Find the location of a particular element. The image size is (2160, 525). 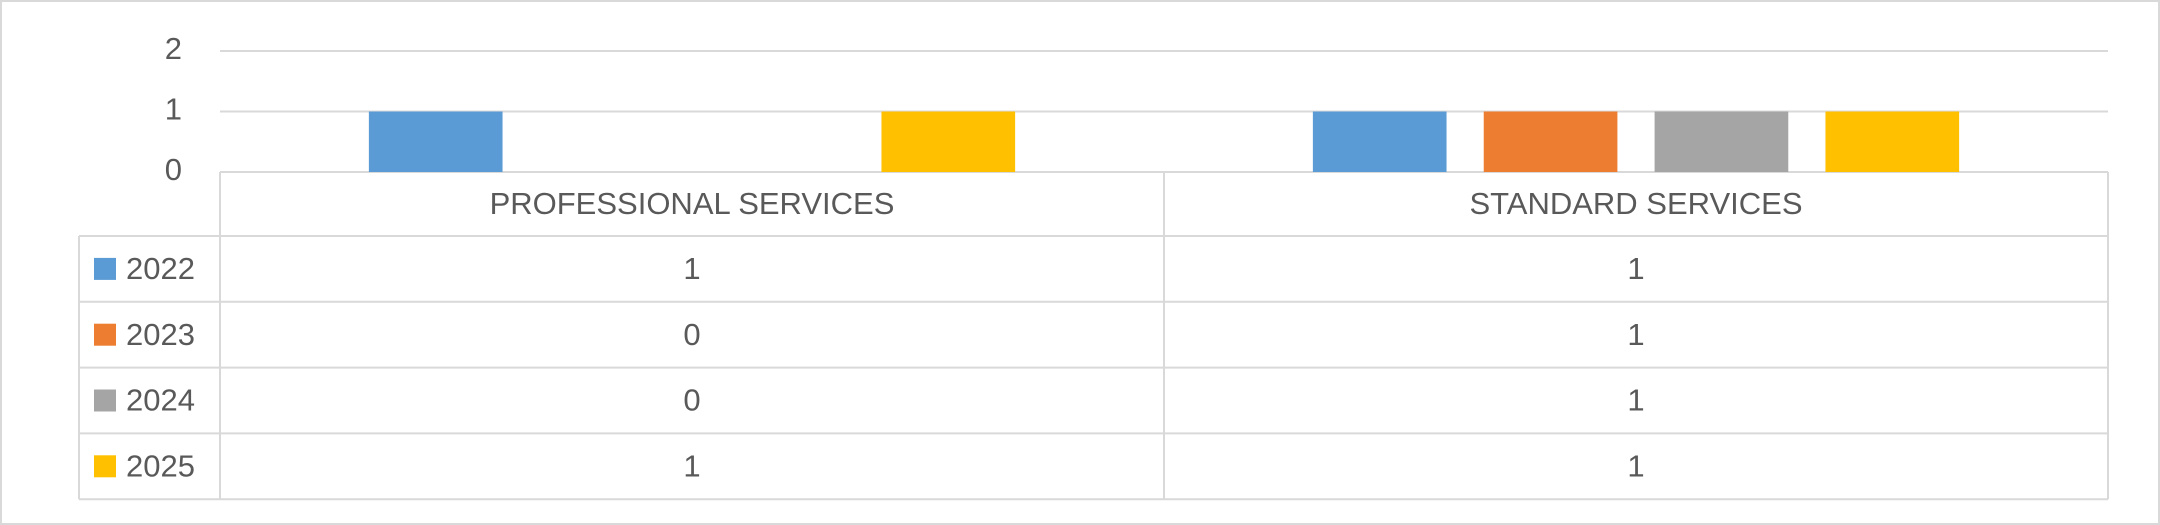

x-tick-label: STANDARD SERVICES is located at coordinates (1635, 203).